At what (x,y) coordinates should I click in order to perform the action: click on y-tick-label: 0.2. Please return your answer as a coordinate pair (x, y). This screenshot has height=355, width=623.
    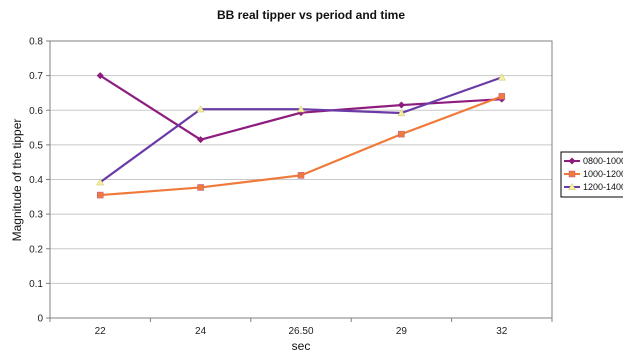
    Looking at the image, I should click on (36, 249).